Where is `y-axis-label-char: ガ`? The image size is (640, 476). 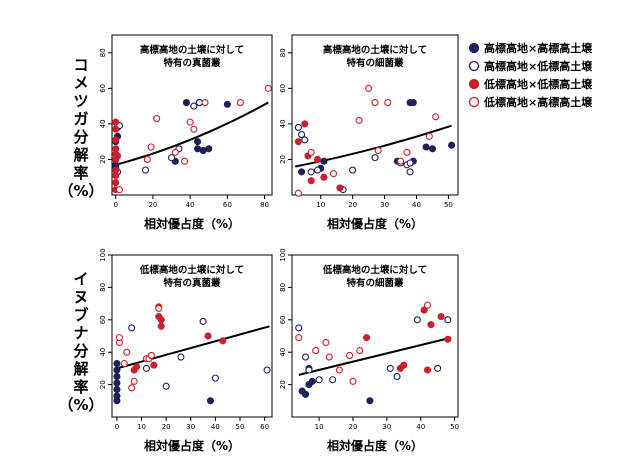 y-axis-label-char: ガ is located at coordinates (80, 119).